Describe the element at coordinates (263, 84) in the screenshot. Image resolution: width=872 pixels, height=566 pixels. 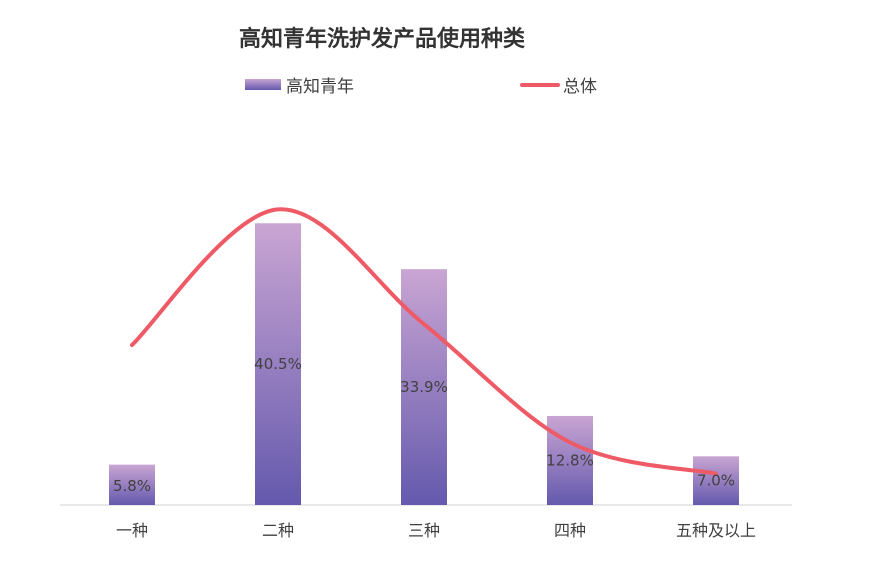
I see `legend-bar-swatch` at that location.